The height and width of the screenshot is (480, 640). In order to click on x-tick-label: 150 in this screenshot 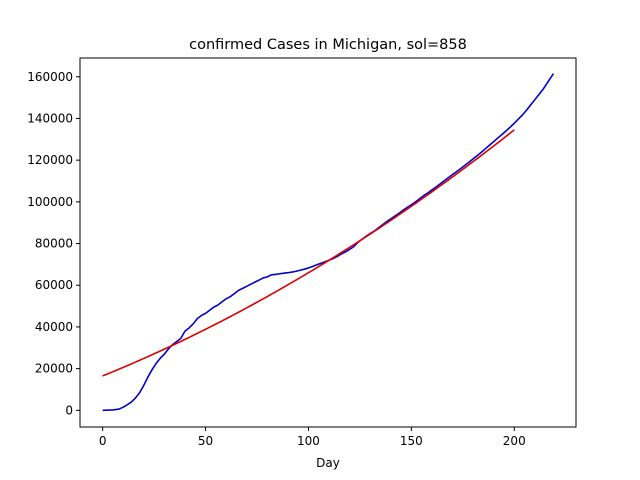, I will do `click(411, 441)`.